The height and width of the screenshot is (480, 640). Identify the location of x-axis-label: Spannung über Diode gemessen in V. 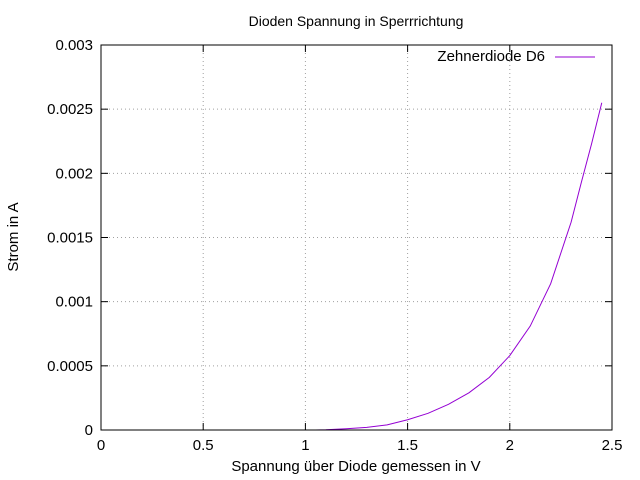
(355, 466).